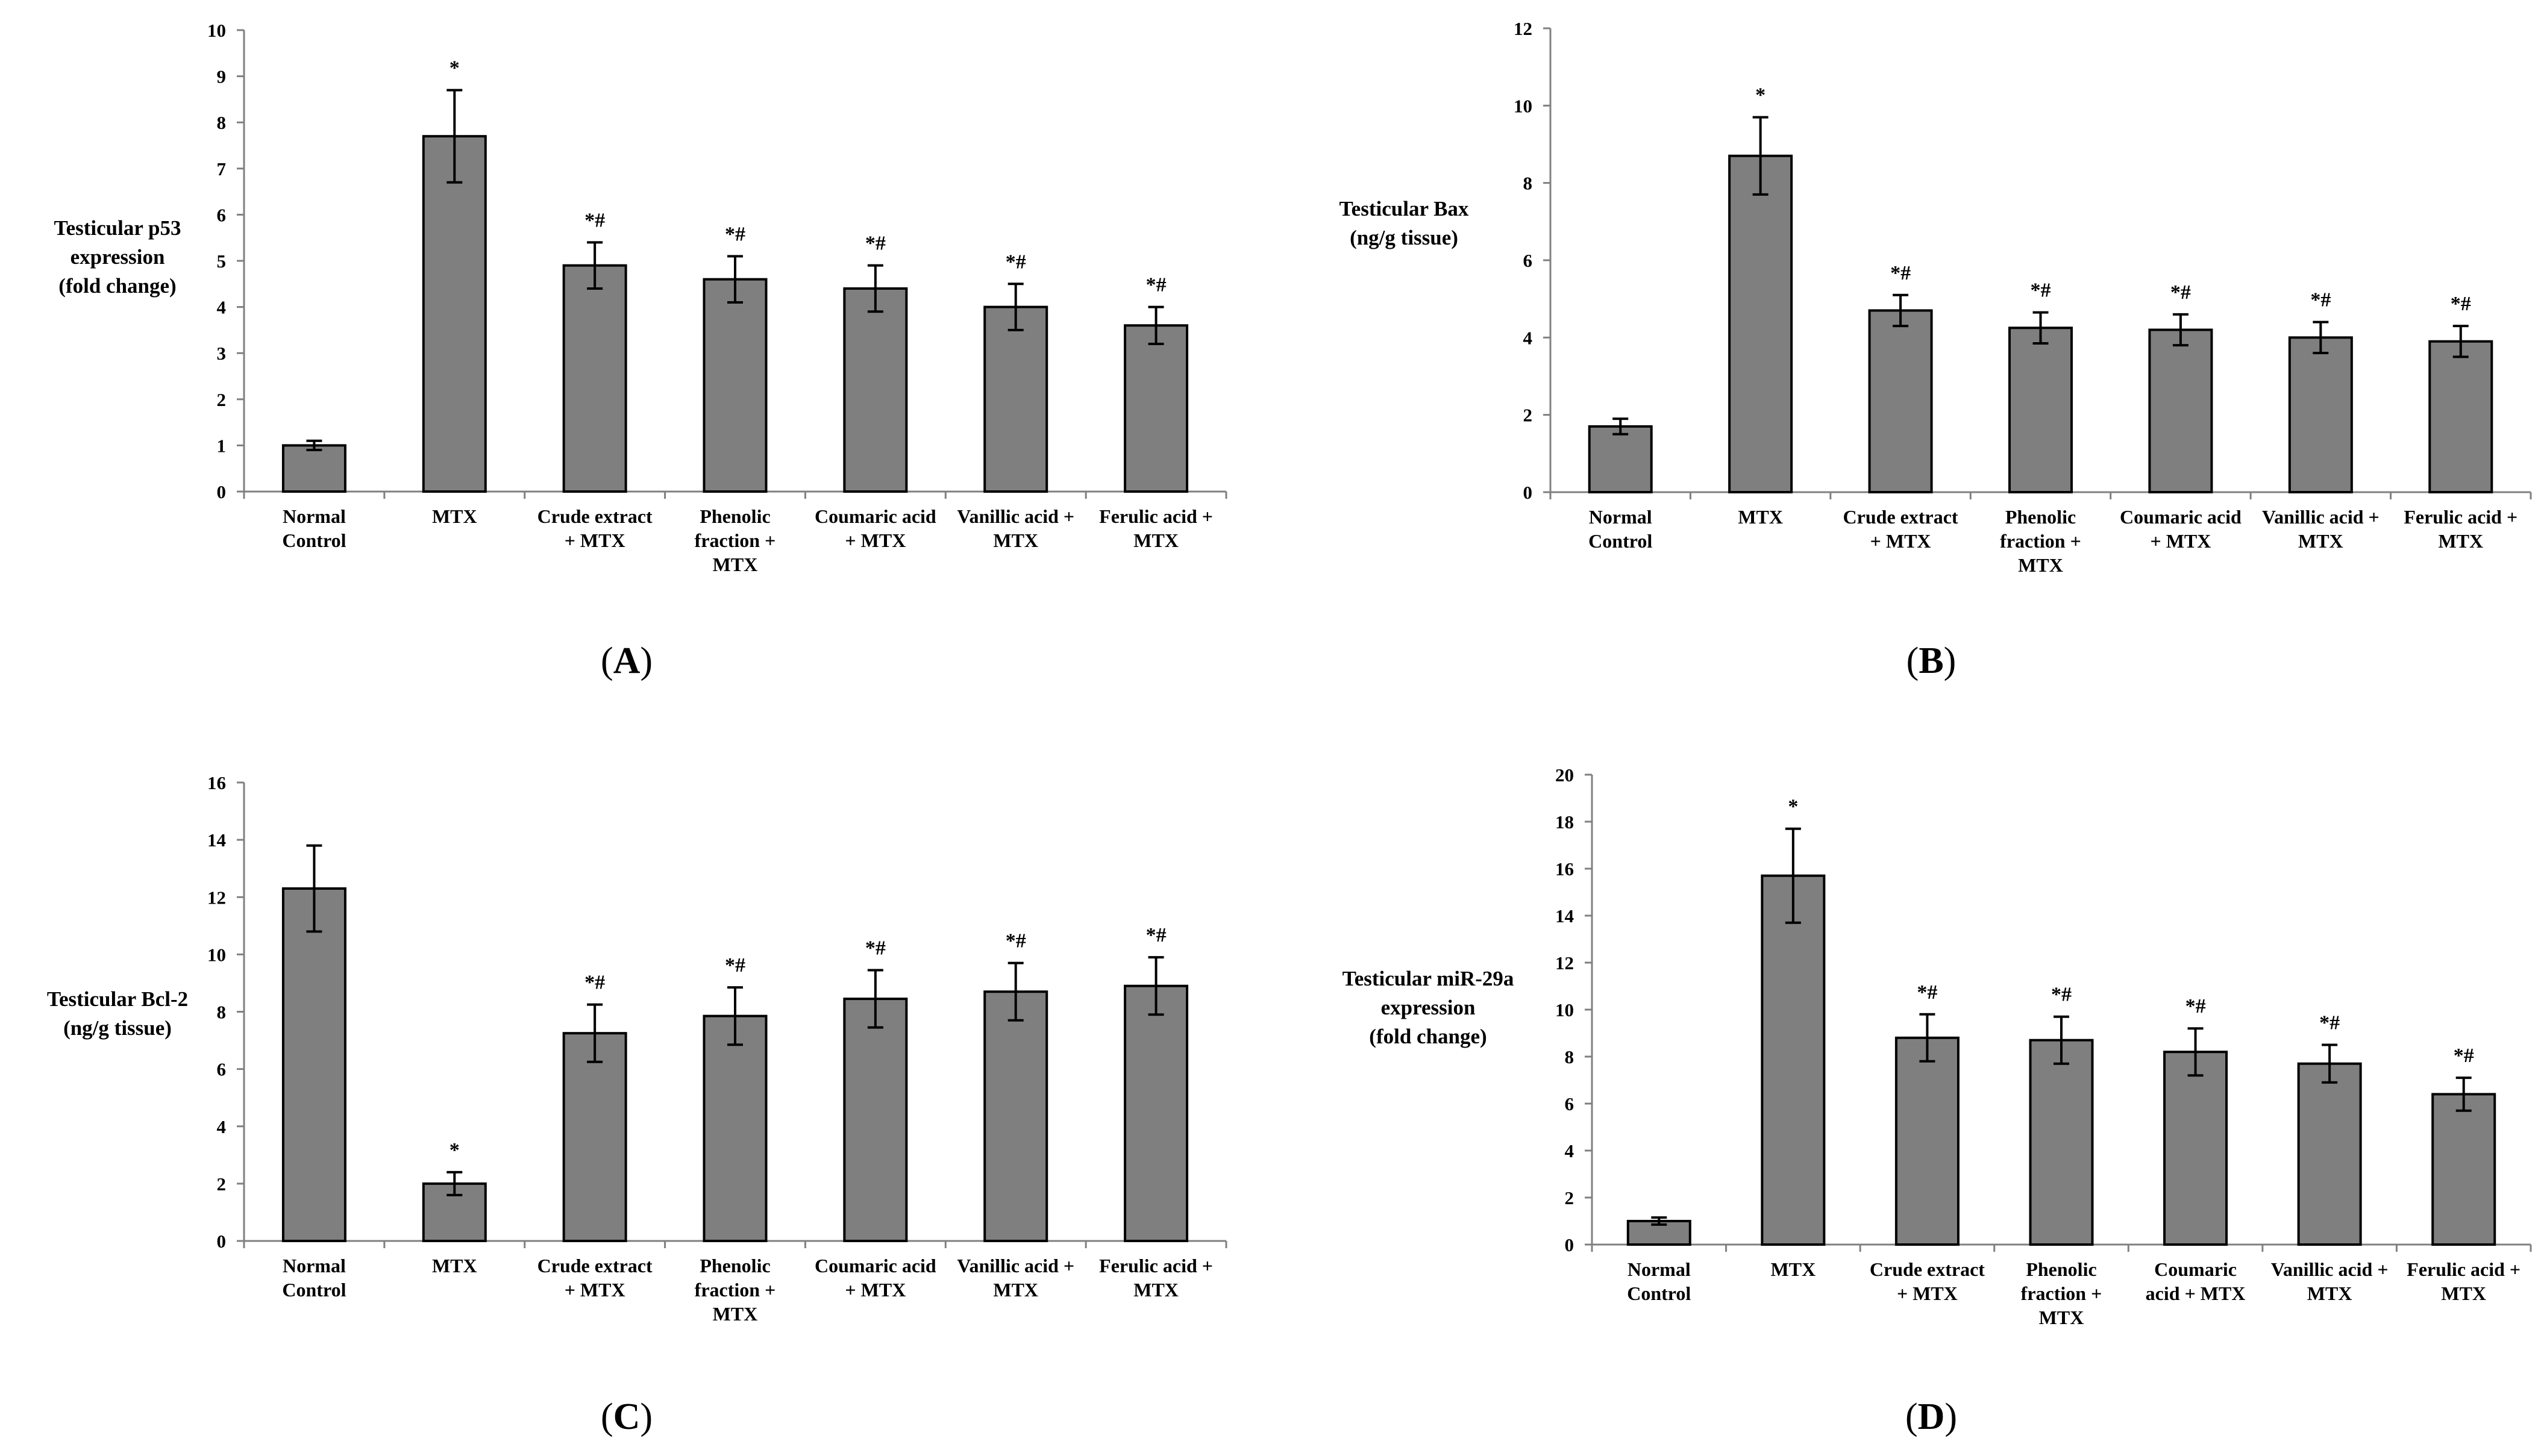 This screenshot has height=1456, width=2544. Describe the element at coordinates (216, 841) in the screenshot. I see `panel-c-y-tick-label: 14` at that location.